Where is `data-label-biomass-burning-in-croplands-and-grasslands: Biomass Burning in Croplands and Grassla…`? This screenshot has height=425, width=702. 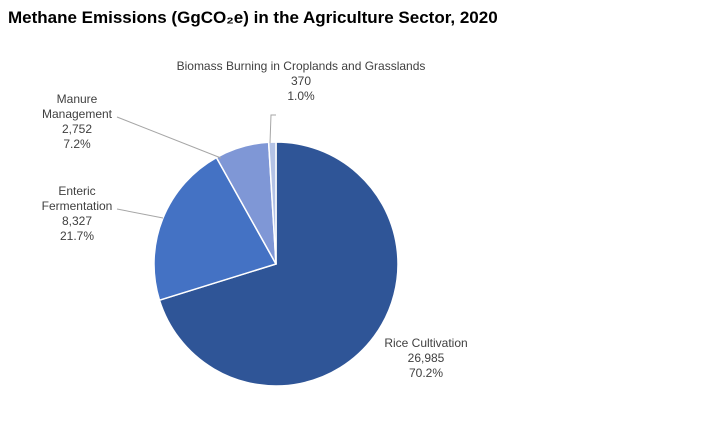
data-label-biomass-burning-in-croplands-and-grasslands: Biomass Burning in Croplands and Grassla… is located at coordinates (301, 81).